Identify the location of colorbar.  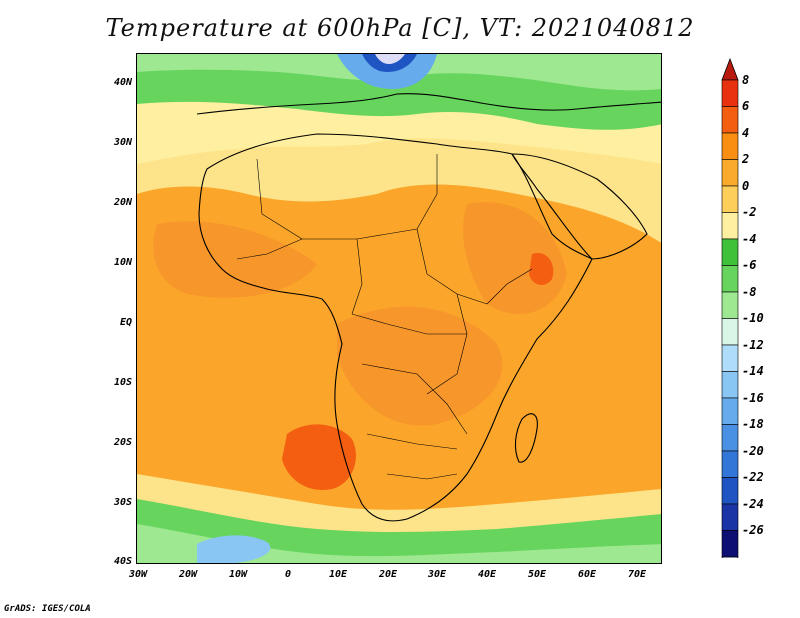
(730, 308).